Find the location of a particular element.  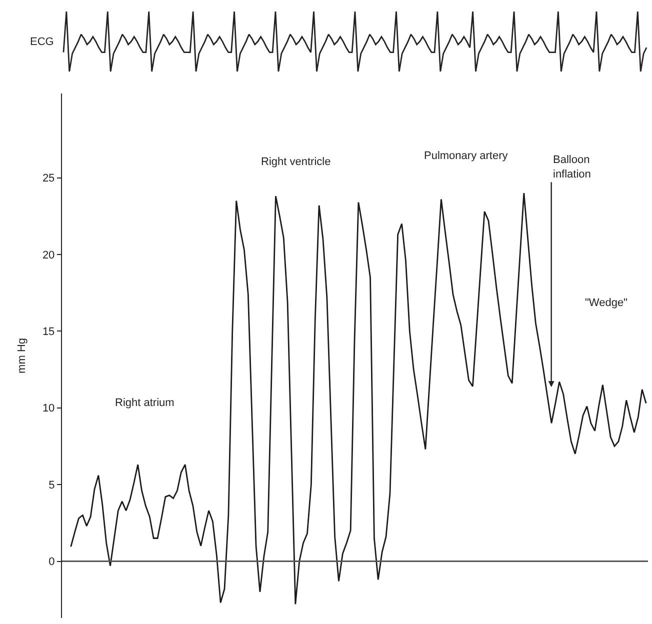

y-tick-label: 20 is located at coordinates (48, 255).